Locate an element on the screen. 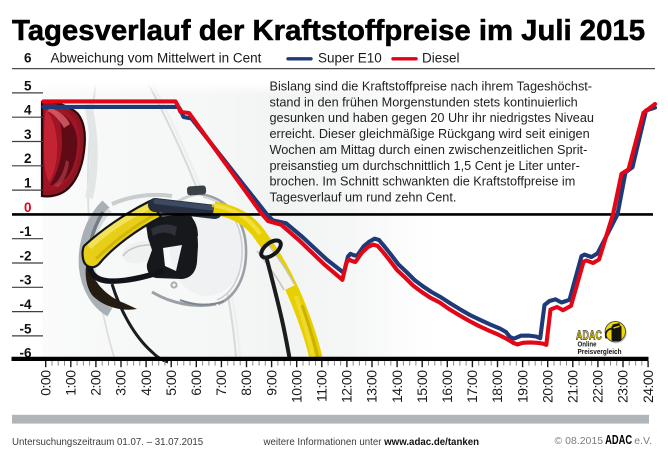 The width and height of the screenshot is (668, 458). svg-text:Tagesverlauf um rund zehn Cent: Tagesverlauf um rund zehn Cent. is located at coordinates (363, 197).